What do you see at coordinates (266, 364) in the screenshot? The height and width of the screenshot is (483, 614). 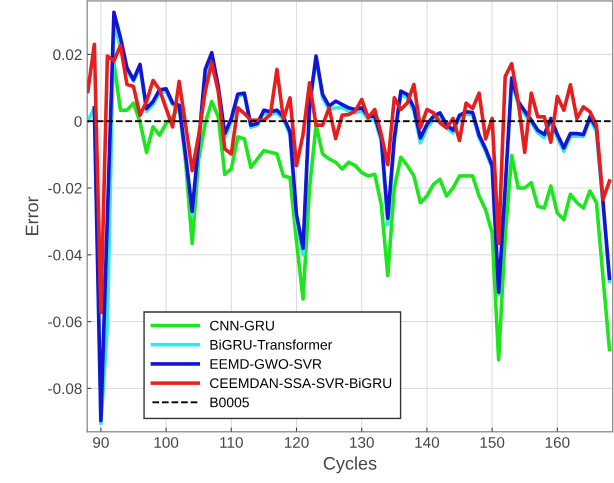 I see `legend-label: EEMD-GWO-SVR` at bounding box center [266, 364].